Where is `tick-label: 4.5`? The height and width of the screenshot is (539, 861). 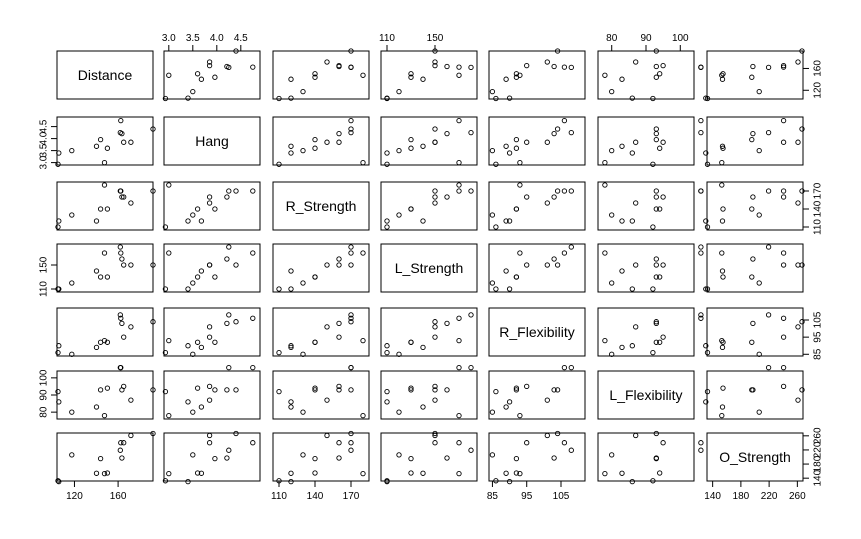
tick-label: 4.5 is located at coordinates (44, 126).